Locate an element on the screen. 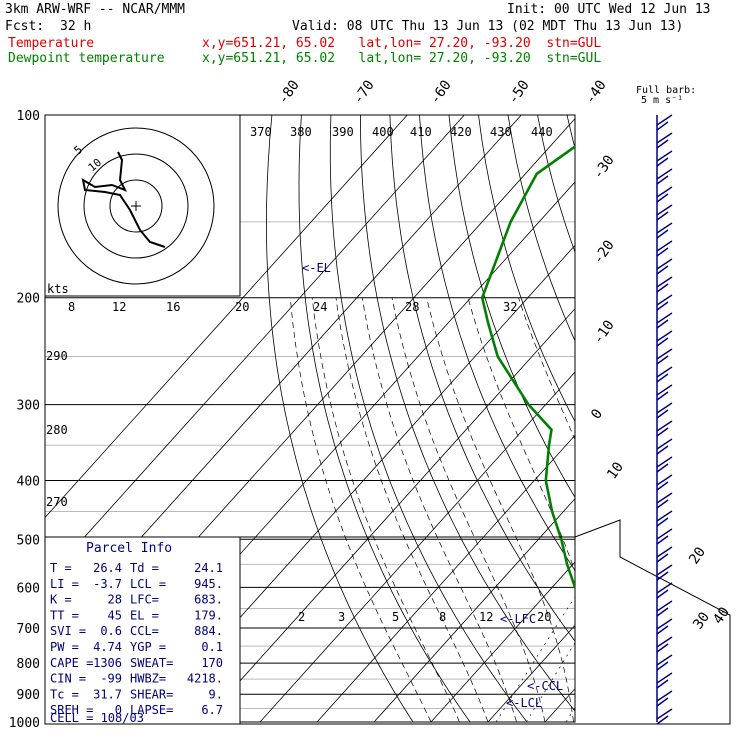 The image size is (740, 740). right-temp-label: 30 is located at coordinates (701, 620).